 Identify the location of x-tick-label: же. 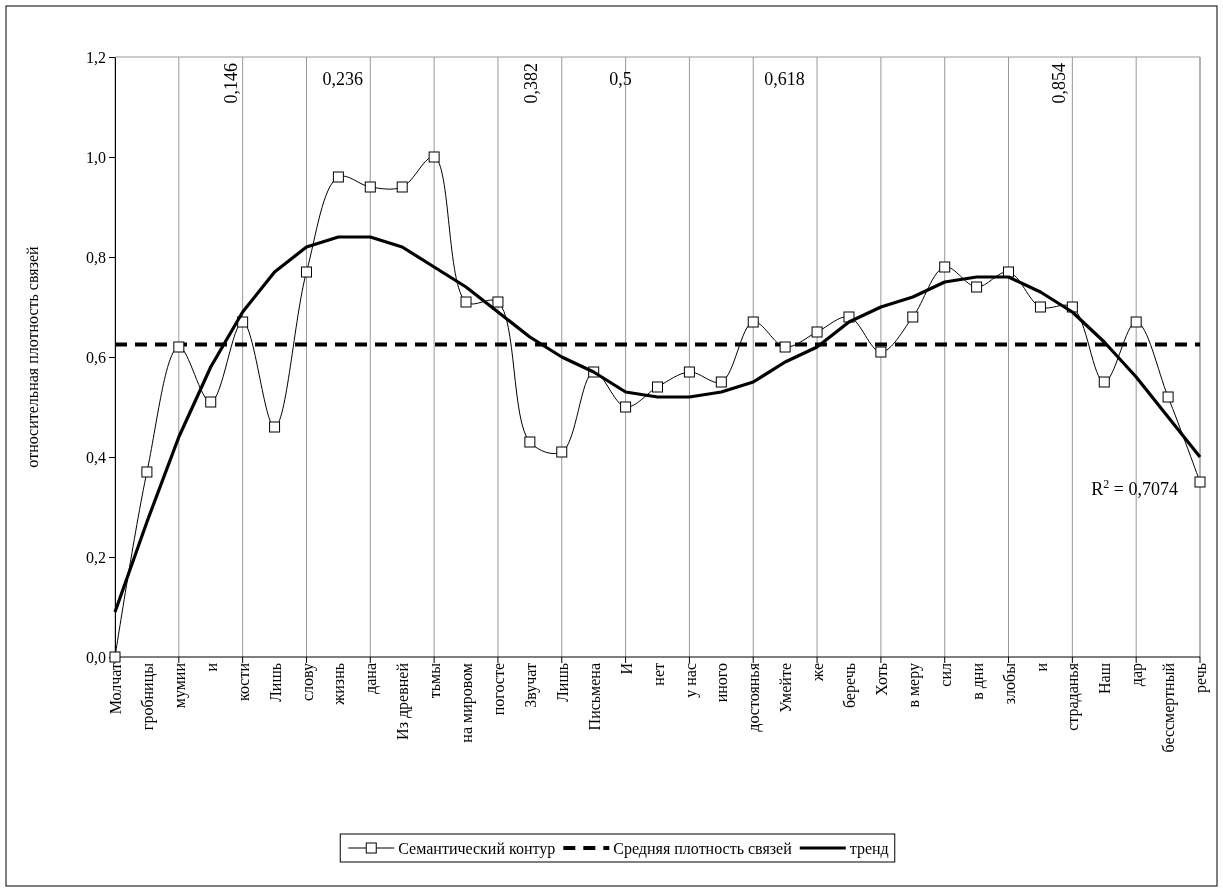
(818, 672).